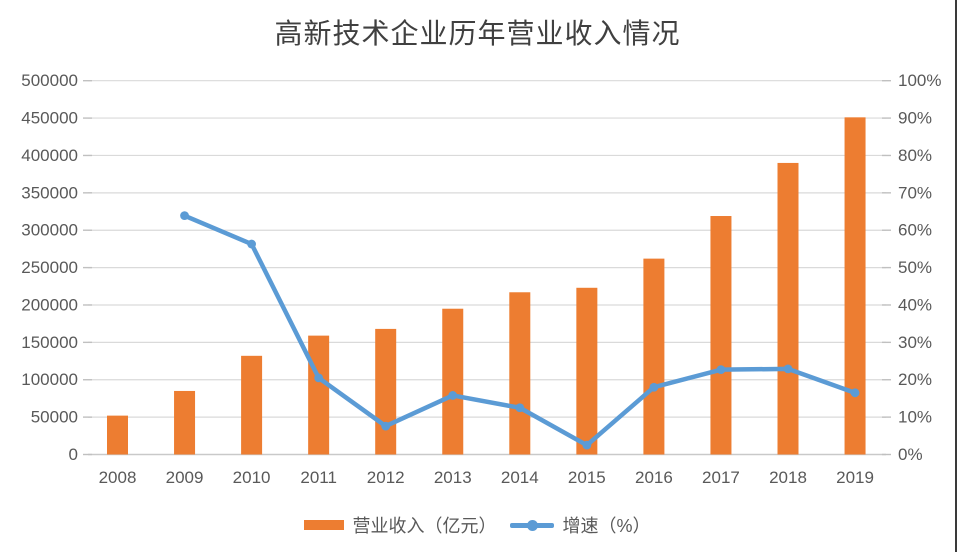 Image resolution: width=957 pixels, height=552 pixels. I want to click on x-axis-label: 2009, so click(185, 477).